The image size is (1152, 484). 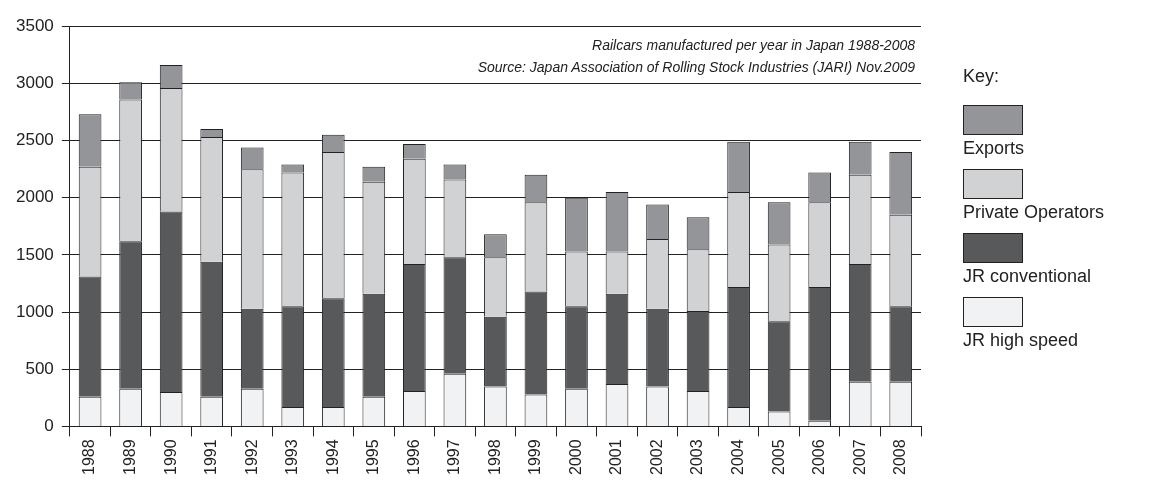 What do you see at coordinates (34, 83) in the screenshot?
I see `y-tick-label: 3000` at bounding box center [34, 83].